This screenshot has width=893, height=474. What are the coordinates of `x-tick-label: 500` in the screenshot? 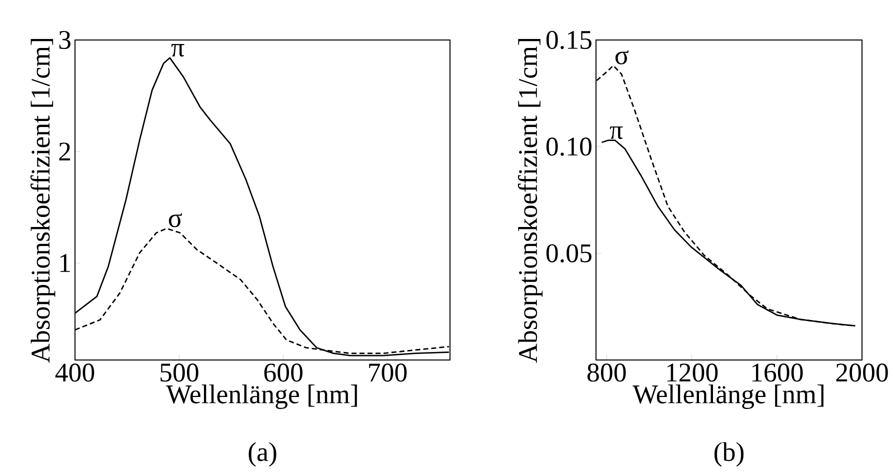 It's located at (179, 373).